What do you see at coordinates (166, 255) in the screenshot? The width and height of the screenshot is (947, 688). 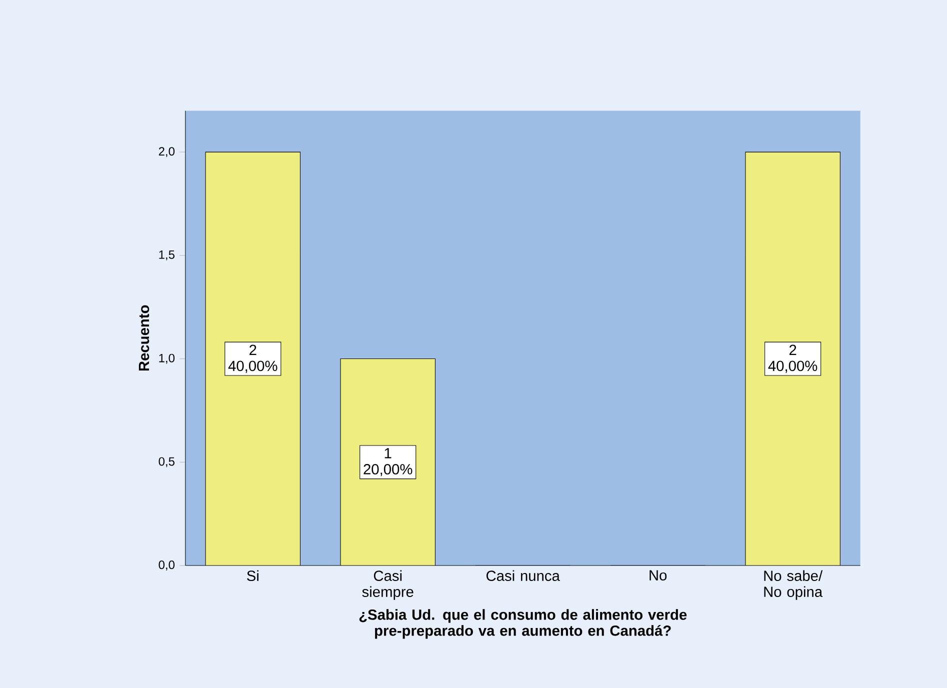 I see `y-tick-label: 1,5` at bounding box center [166, 255].